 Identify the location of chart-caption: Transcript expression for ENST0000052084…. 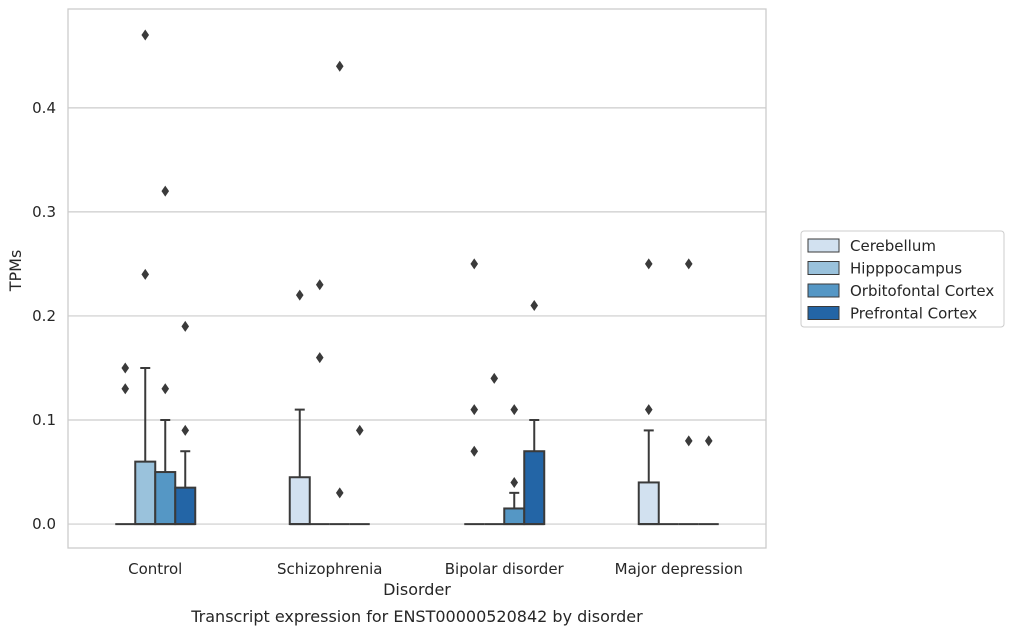
(416, 616).